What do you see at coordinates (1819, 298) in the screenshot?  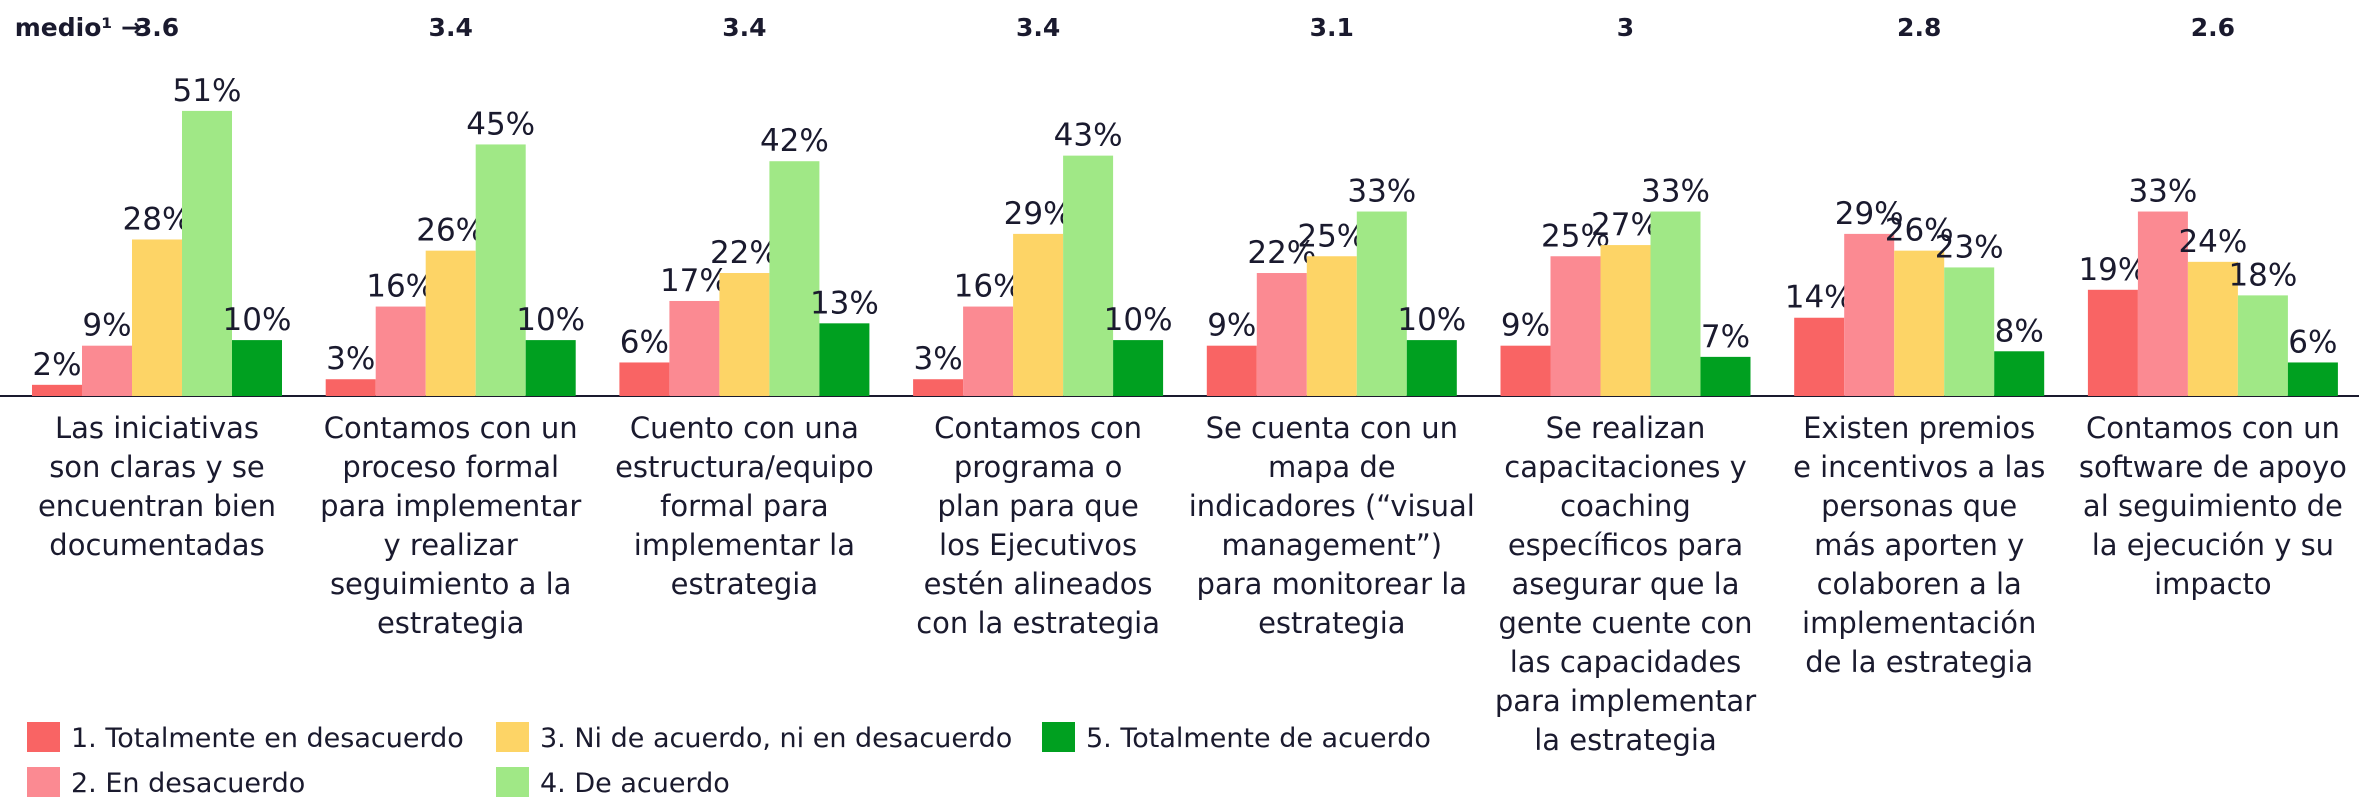 I see `value-label: 14%` at bounding box center [1819, 298].